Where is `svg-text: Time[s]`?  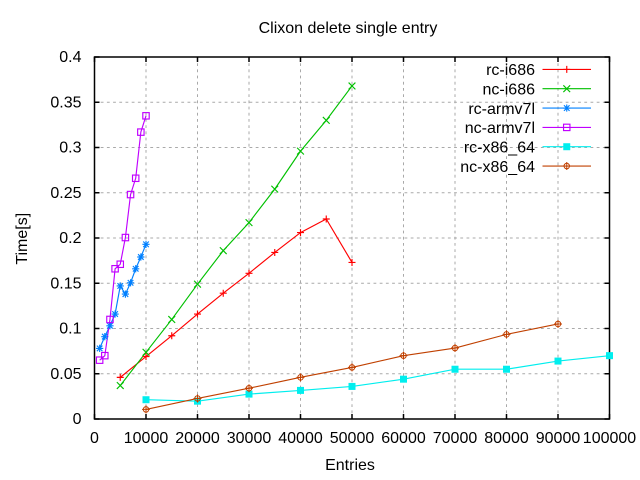
svg-text: Time[s] is located at coordinates (22, 239).